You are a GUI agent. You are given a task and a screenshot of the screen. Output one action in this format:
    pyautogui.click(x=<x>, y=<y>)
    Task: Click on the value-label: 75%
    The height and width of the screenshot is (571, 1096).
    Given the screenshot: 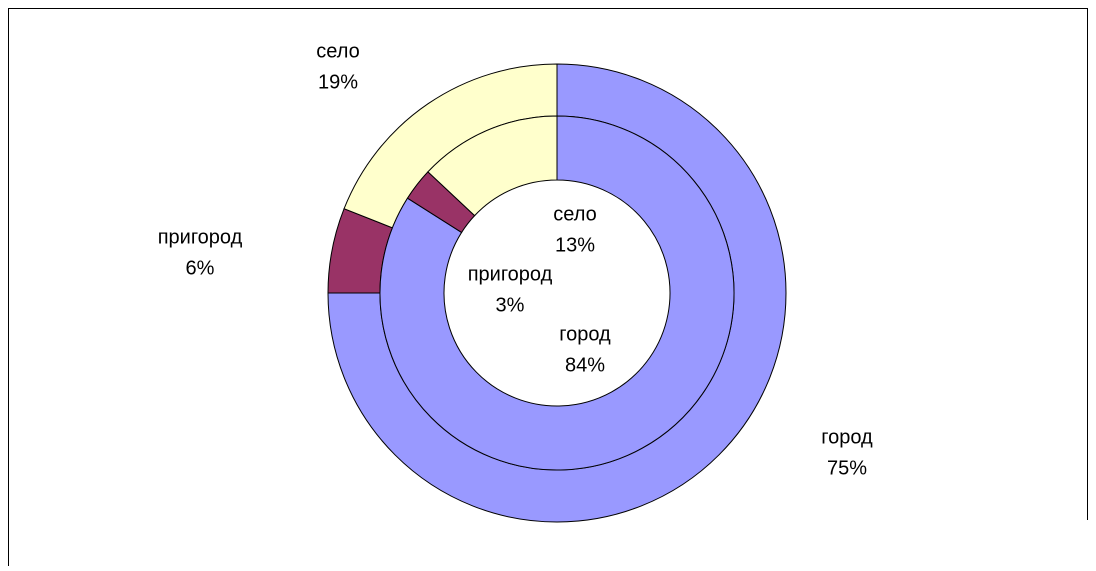 What is the action you would take?
    pyautogui.click(x=847, y=468)
    